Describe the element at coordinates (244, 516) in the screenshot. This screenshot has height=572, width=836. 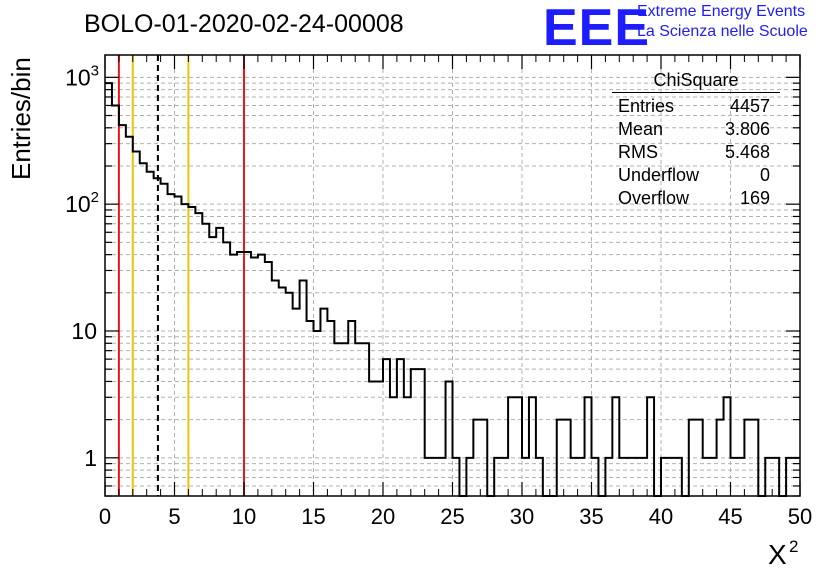
I see `x-tick-label: 10` at that location.